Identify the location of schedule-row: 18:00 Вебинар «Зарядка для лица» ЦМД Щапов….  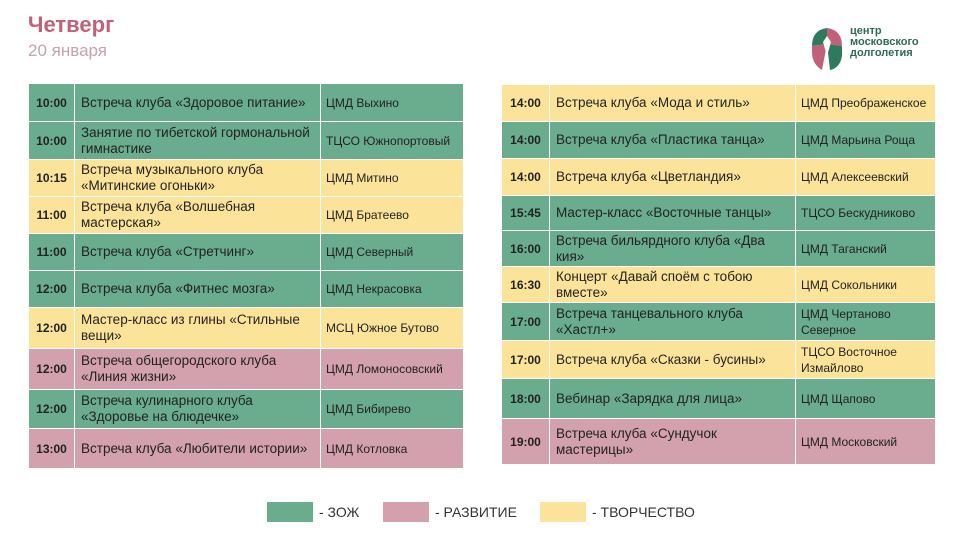
(718, 398).